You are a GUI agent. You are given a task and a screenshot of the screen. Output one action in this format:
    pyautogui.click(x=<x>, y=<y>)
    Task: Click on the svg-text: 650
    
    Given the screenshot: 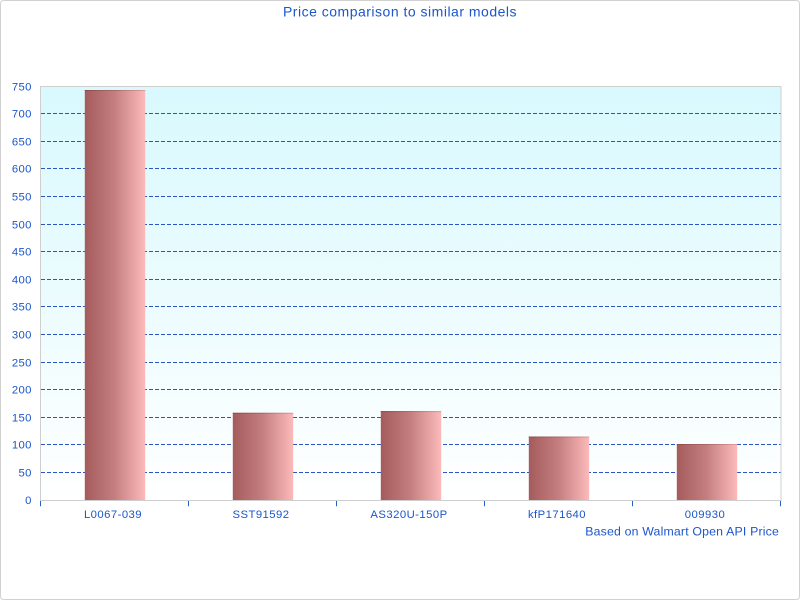 What is the action you would take?
    pyautogui.click(x=22, y=142)
    